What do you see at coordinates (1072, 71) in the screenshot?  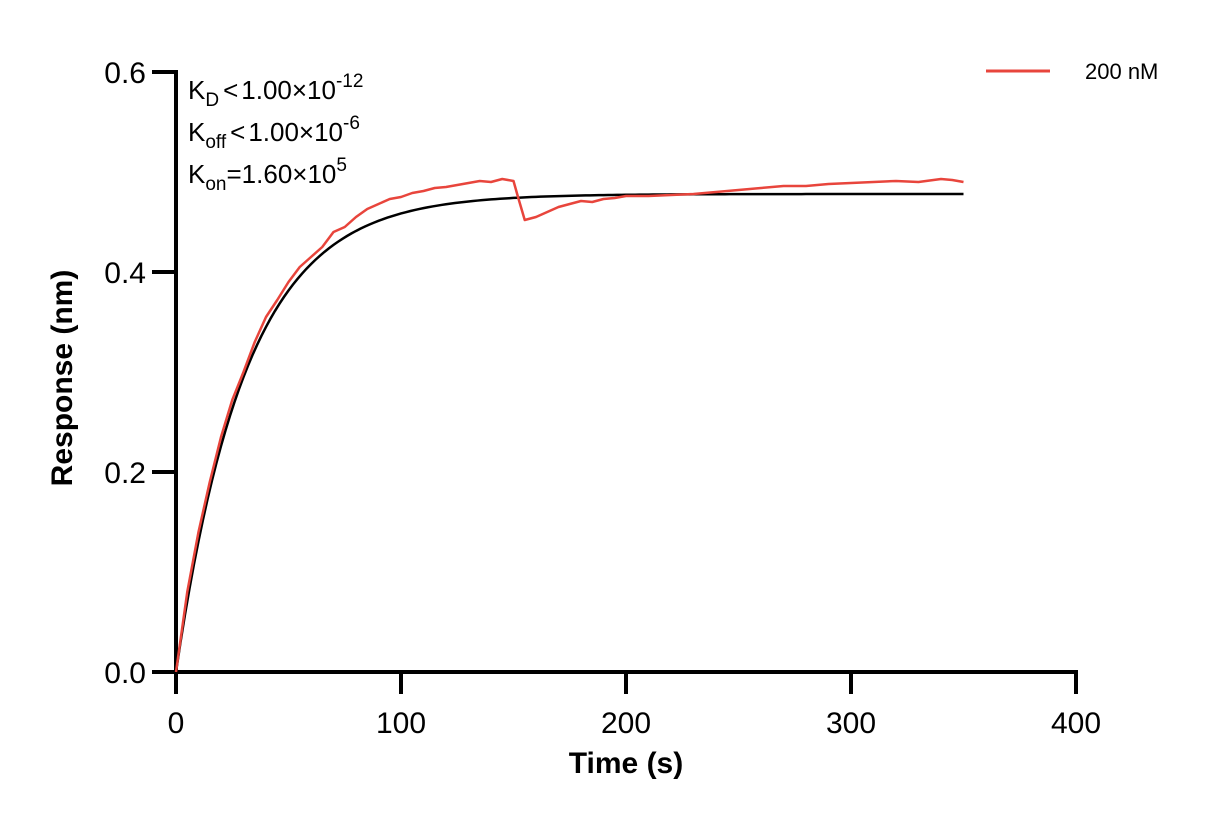 I see `legend: 200 nM` at bounding box center [1072, 71].